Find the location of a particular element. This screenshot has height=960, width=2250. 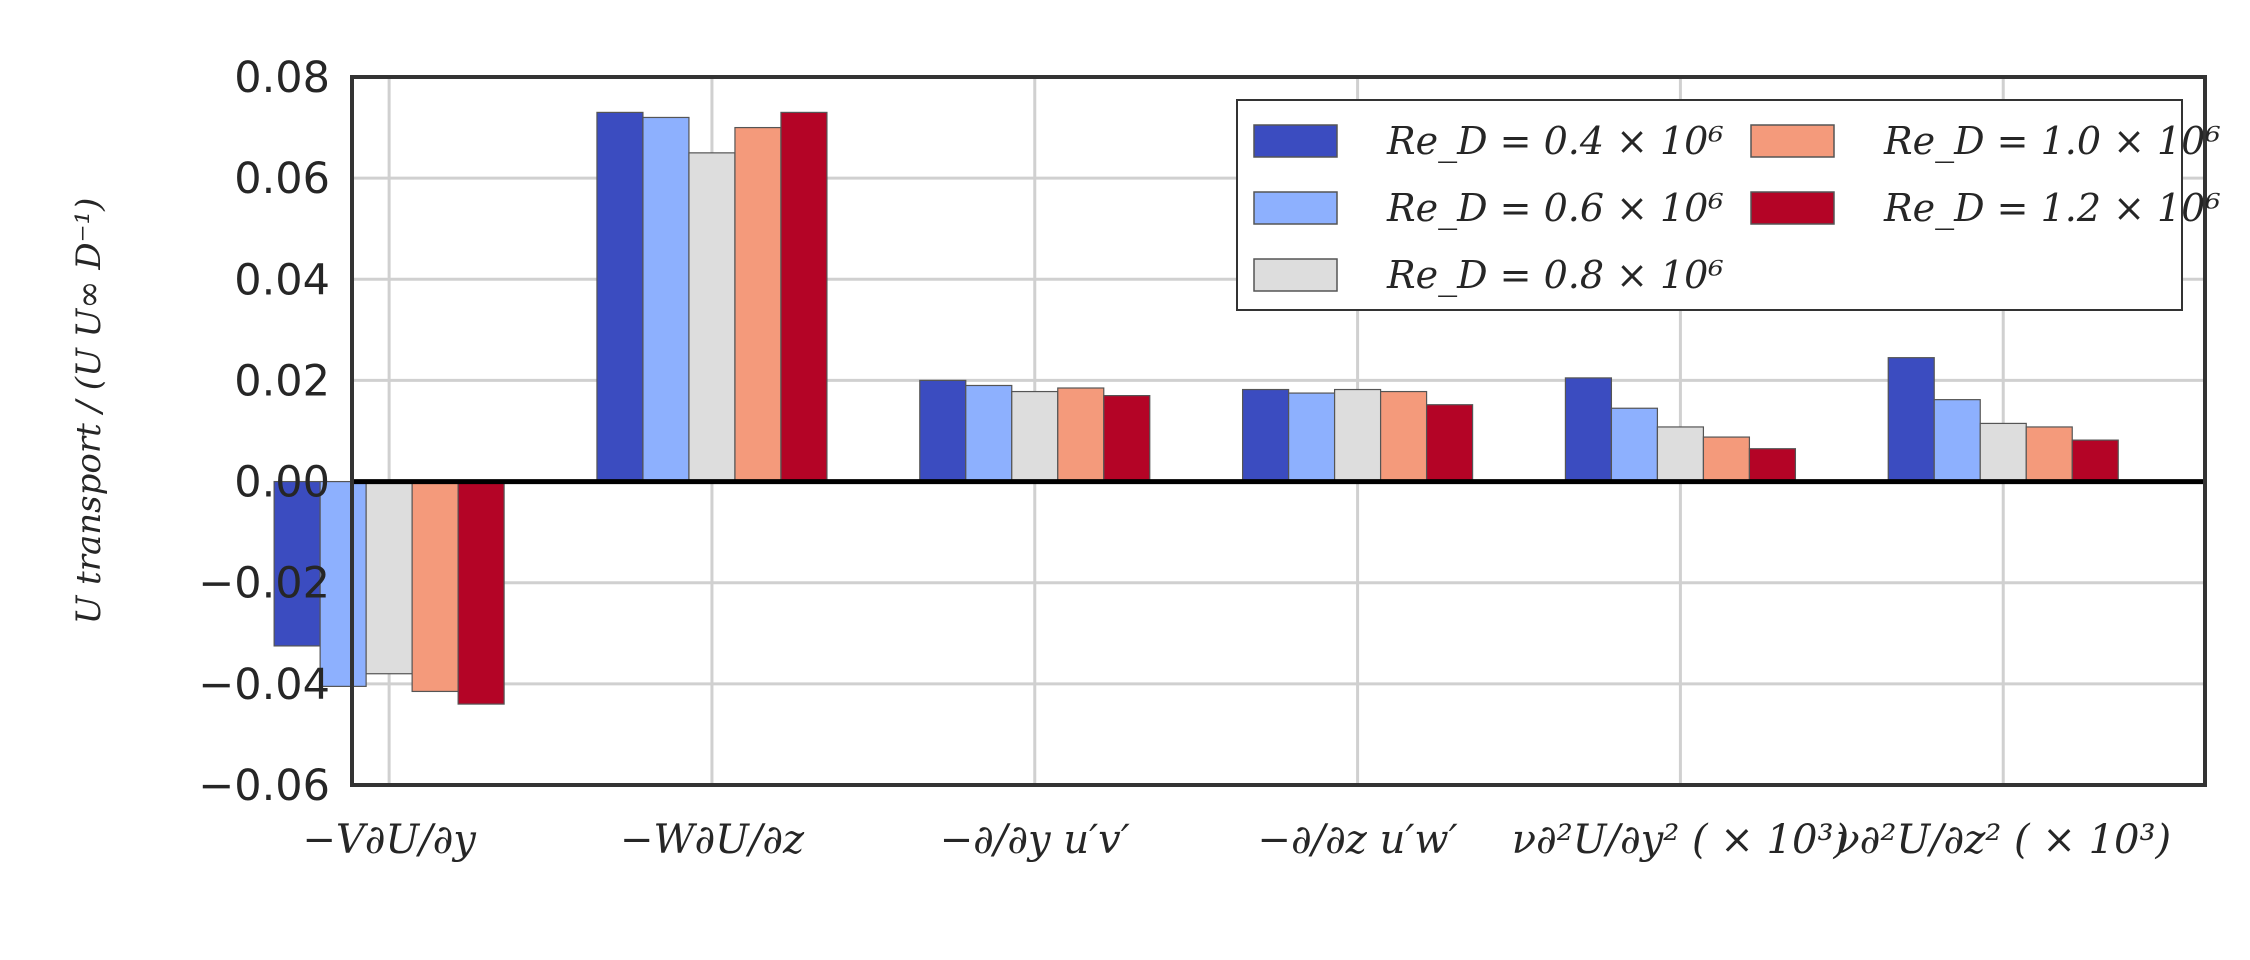

x-category-label: ν∂²U/∂z² ( × 10³) is located at coordinates (2003, 840).